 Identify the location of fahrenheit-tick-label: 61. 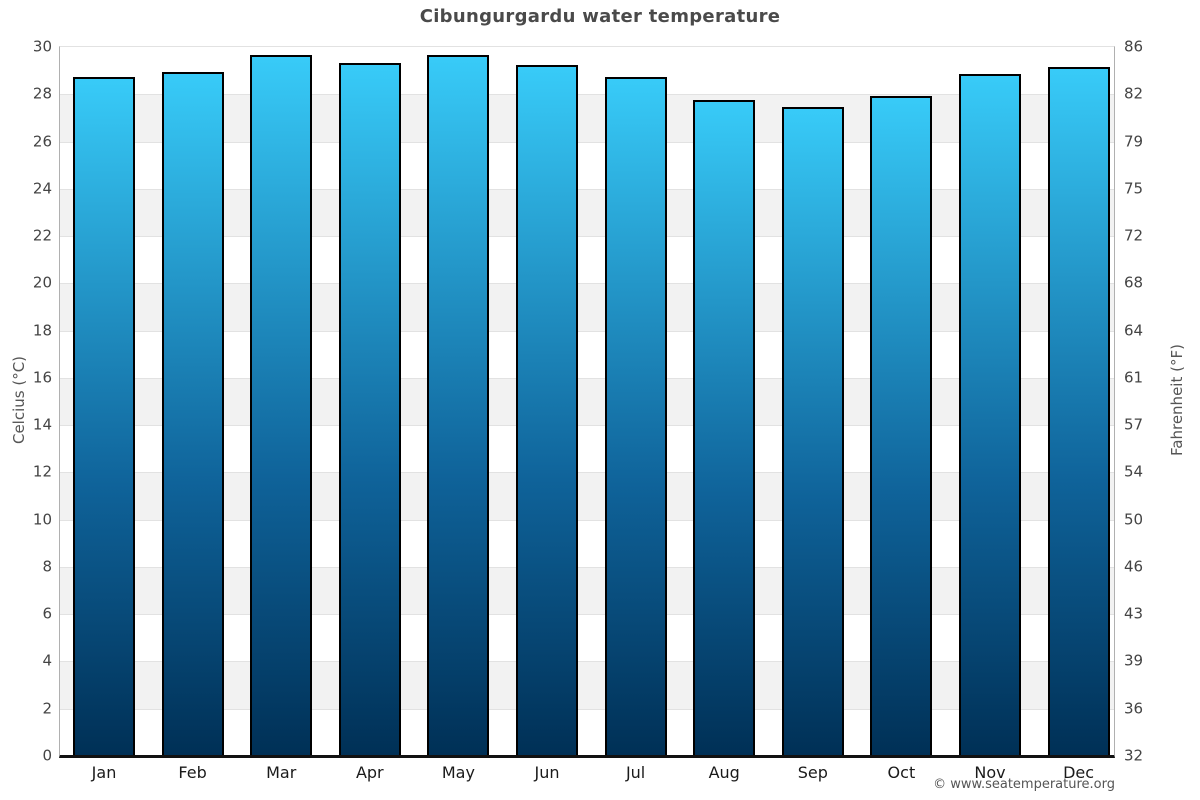
(1134, 377).